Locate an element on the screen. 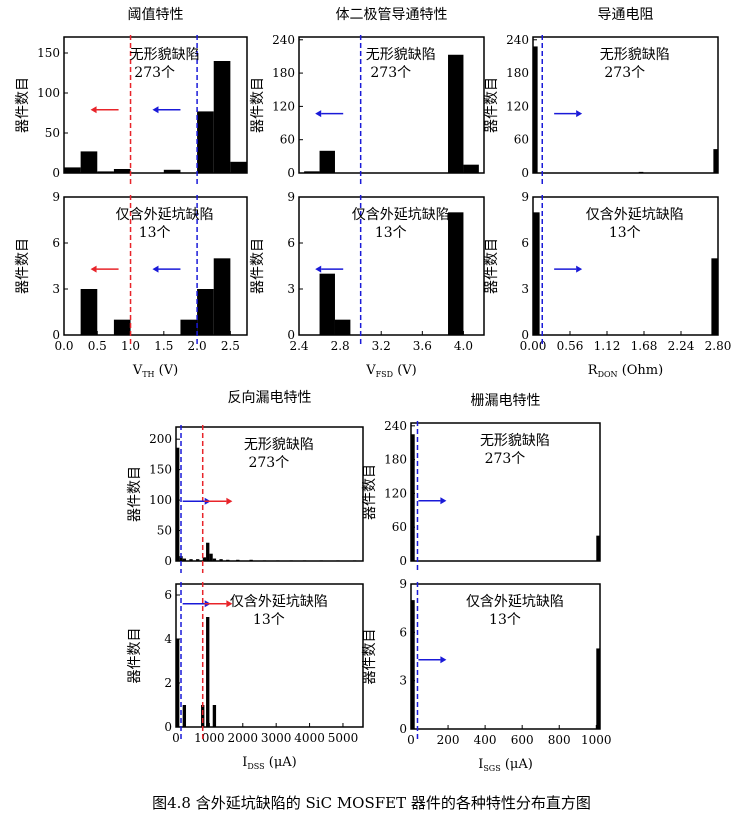 This screenshot has width=743, height=825. y-tick-label: 50 is located at coordinates (52, 133).